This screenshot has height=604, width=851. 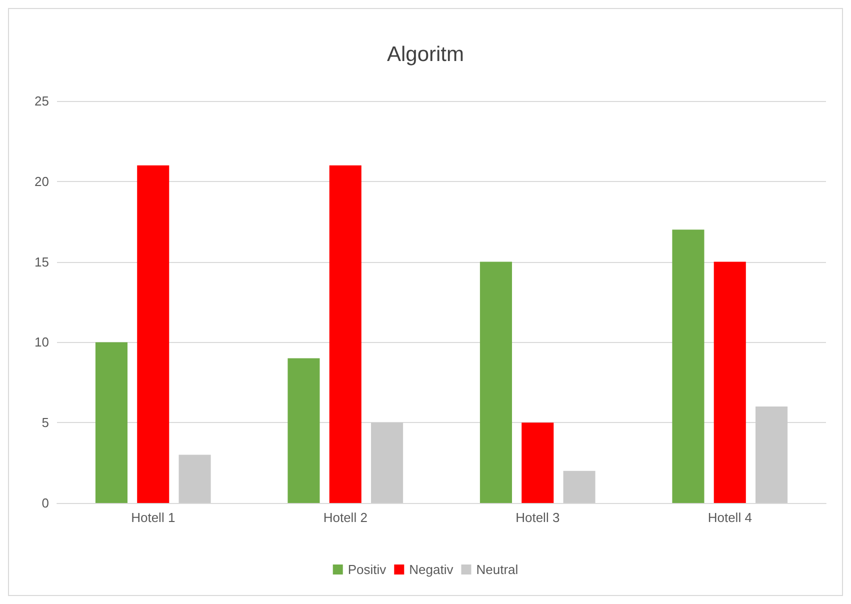 What do you see at coordinates (431, 569) in the screenshot?
I see `legend-label: Negativ` at bounding box center [431, 569].